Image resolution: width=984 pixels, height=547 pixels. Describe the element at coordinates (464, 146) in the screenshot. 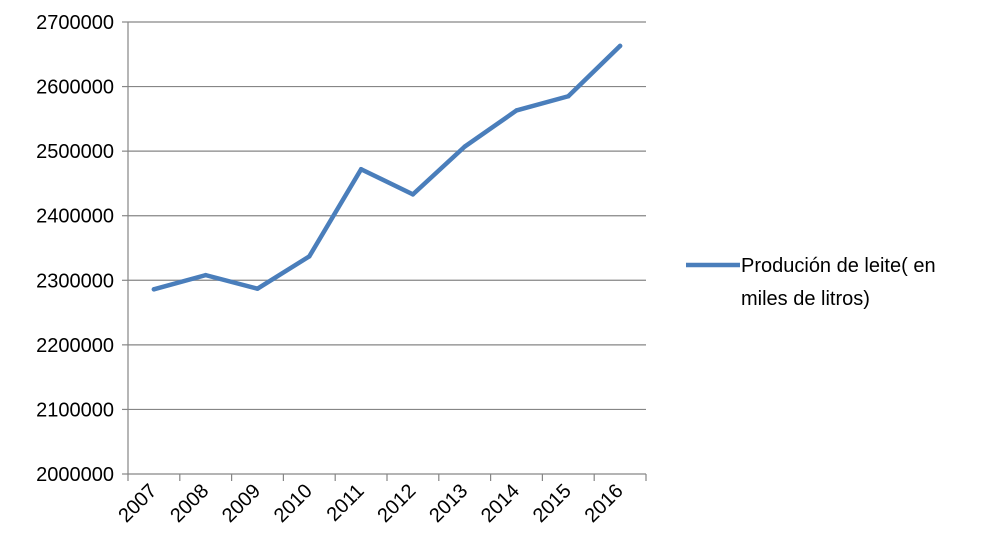

I see `data-point-2013` at that location.